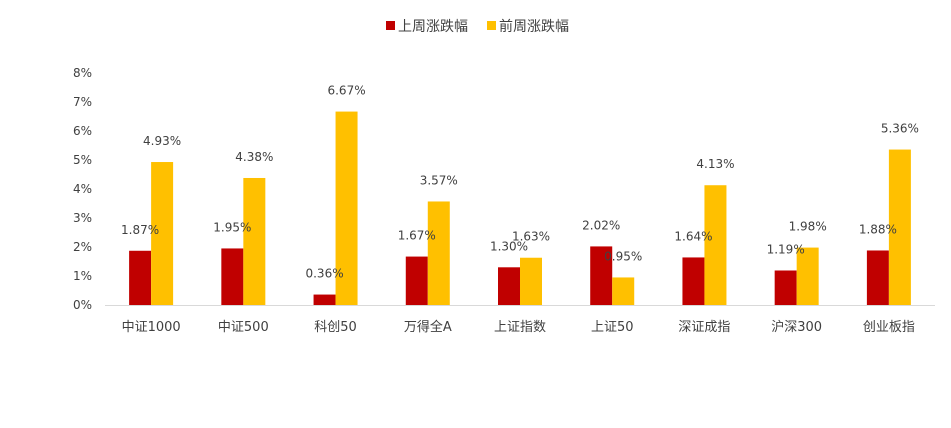 The image size is (951, 428). What do you see at coordinates (889, 327) in the screenshot?
I see `x-tick-label: 创业板指` at bounding box center [889, 327].